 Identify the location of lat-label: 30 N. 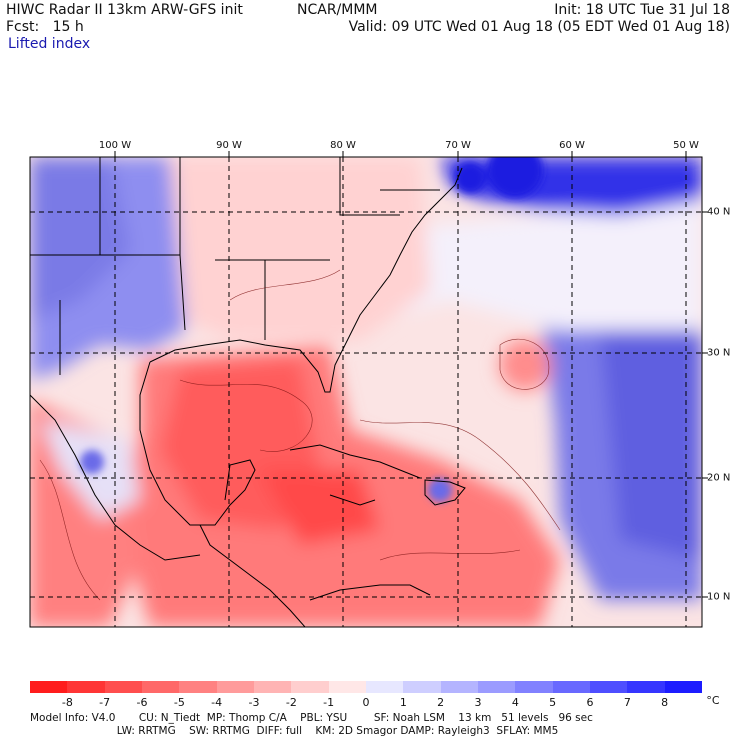
(719, 353).